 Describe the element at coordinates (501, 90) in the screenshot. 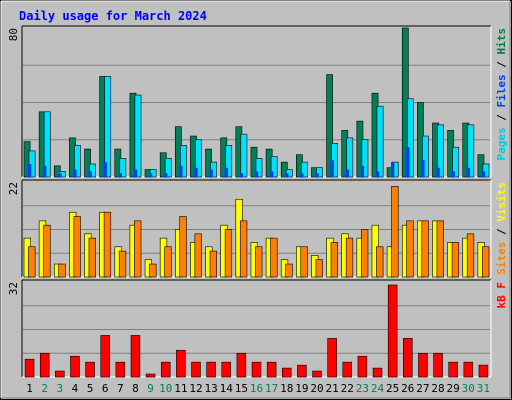

I see `series-label-part: Files` at that location.